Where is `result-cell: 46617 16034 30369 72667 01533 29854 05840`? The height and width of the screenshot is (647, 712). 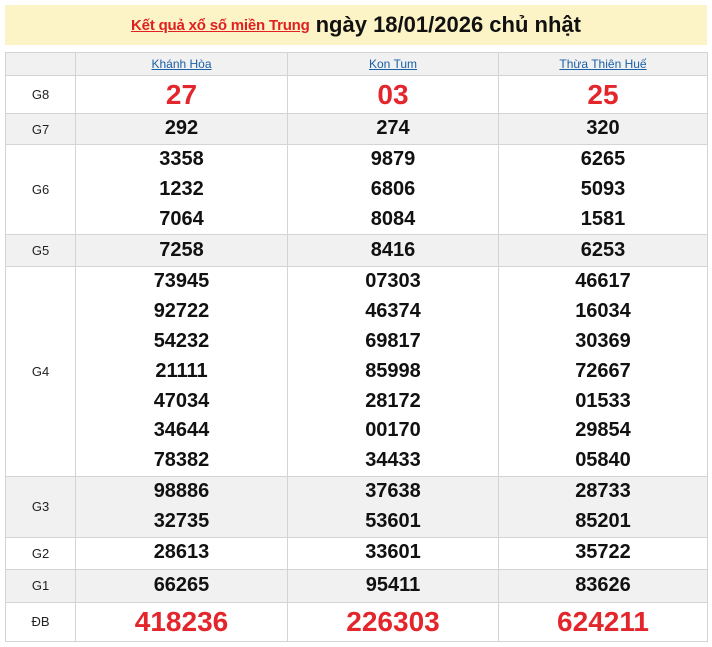 result-cell: 46617 16034 30369 72667 01533 29854 05840 is located at coordinates (603, 371).